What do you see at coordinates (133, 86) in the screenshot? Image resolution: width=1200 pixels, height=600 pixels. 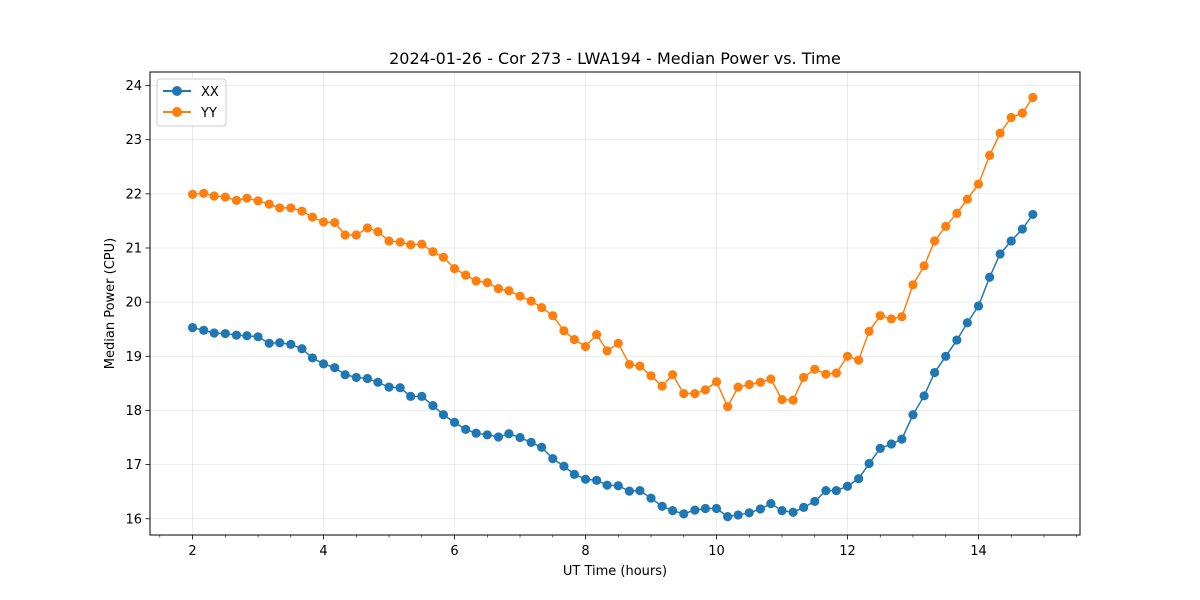 I see `y-tick-label: 24` at bounding box center [133, 86].